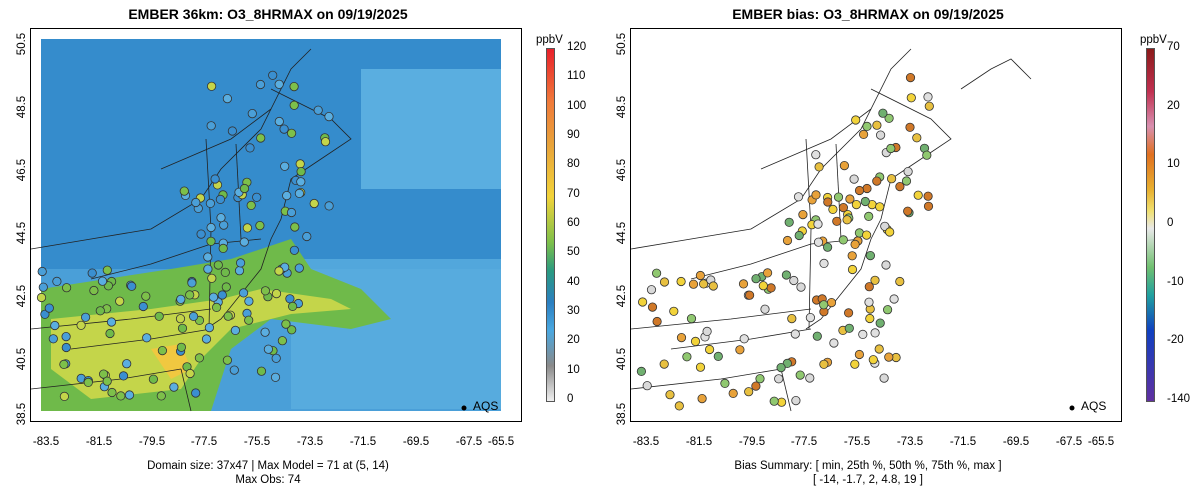  Describe the element at coordinates (573, 135) in the screenshot. I see `colorbar-tick: 90` at that location.